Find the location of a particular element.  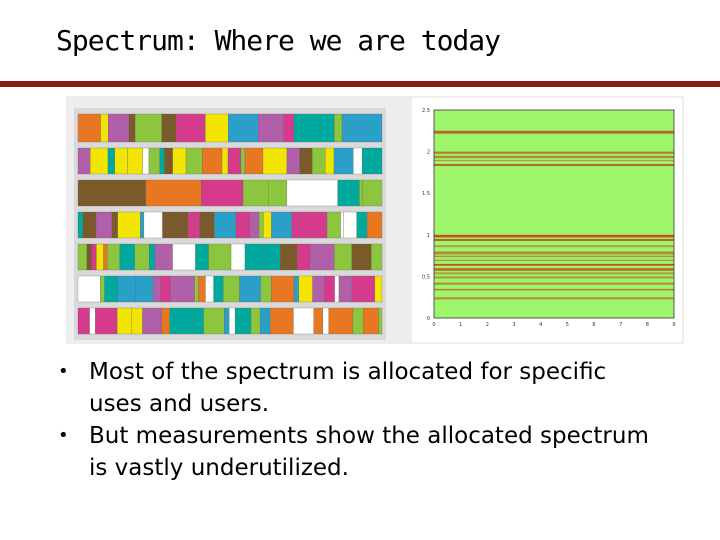

x-tick-label: 9 is located at coordinates (673, 325).